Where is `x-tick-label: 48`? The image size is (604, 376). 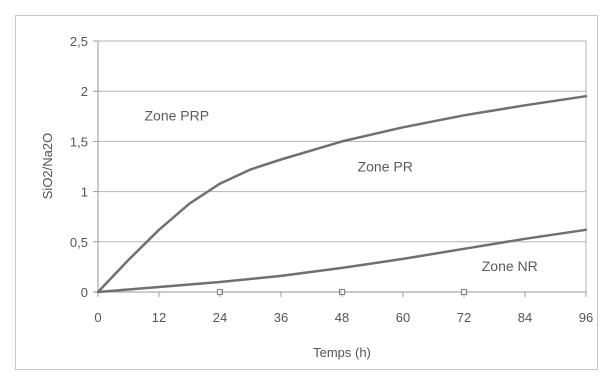 x-tick-label: 48 is located at coordinates (342, 317).